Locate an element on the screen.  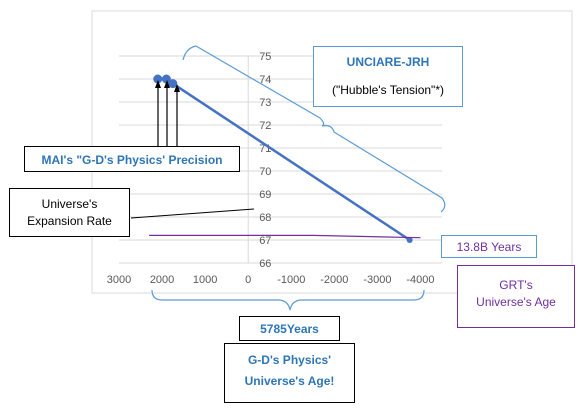
x-axis-brace is located at coordinates (288, 300).